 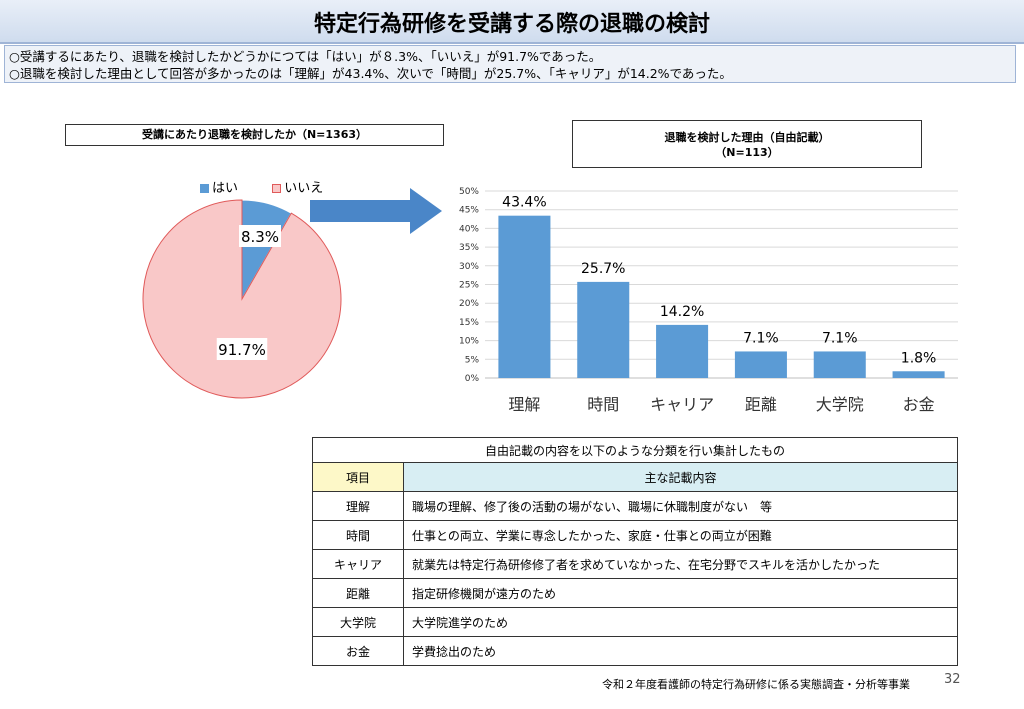 I want to click on y-tick-label: 5%, so click(x=472, y=360).